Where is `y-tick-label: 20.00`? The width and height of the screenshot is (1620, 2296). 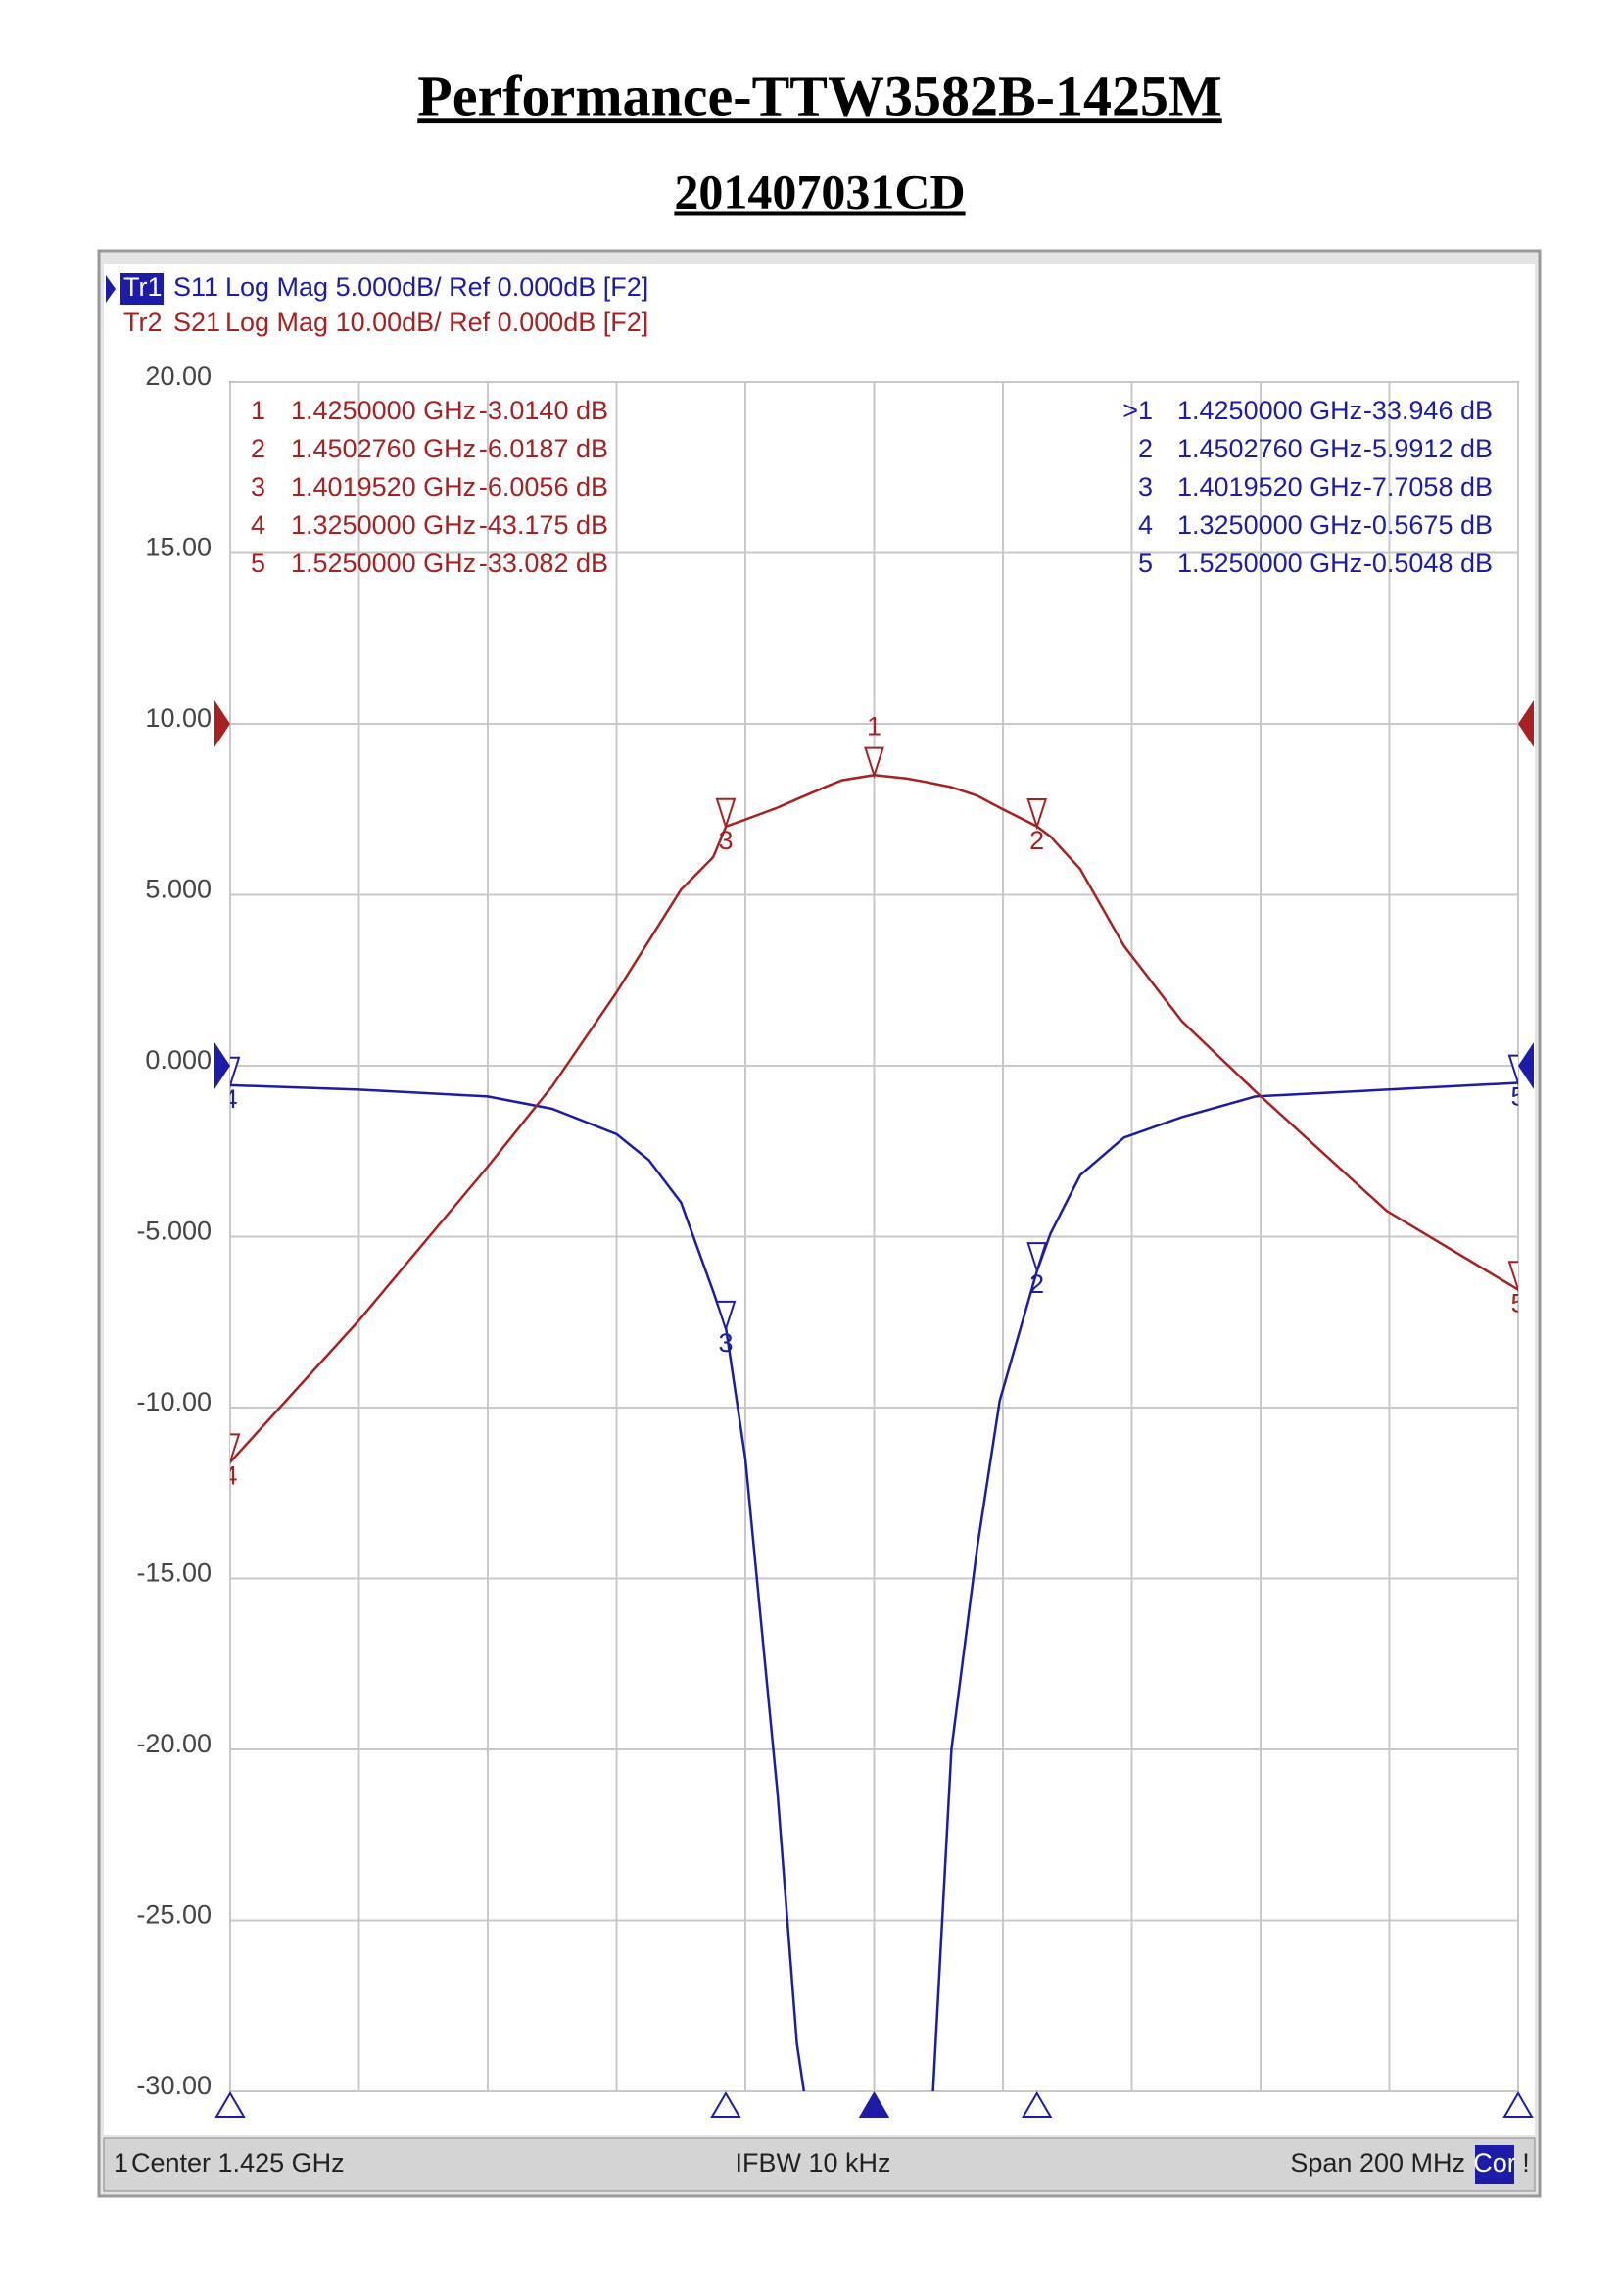
y-tick-label: 20.00 is located at coordinates (178, 376).